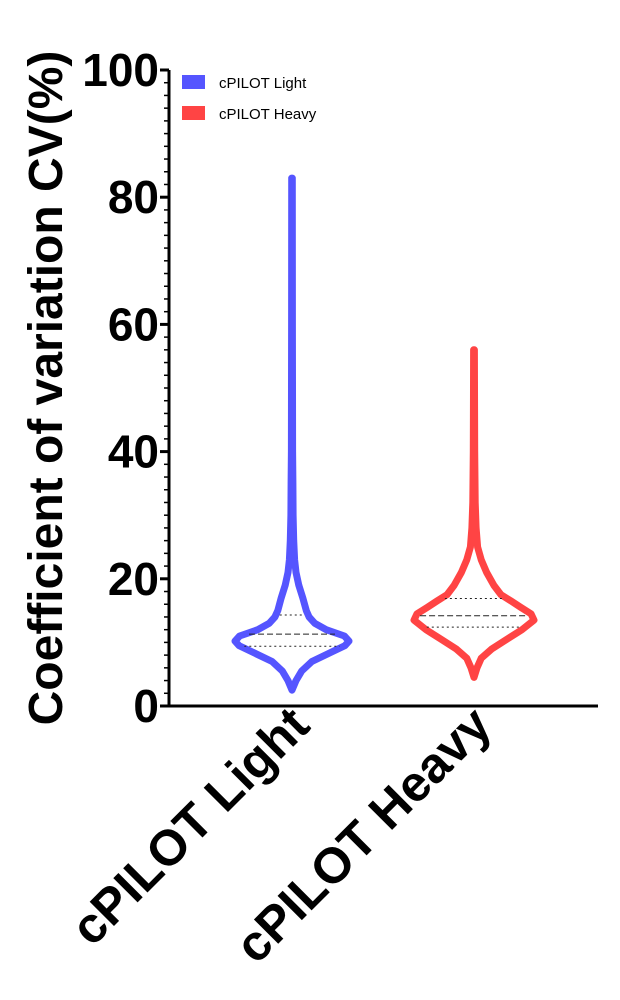 Image resolution: width=620 pixels, height=1000 pixels. What do you see at coordinates (133, 324) in the screenshot?
I see `y-tick-label: 60` at bounding box center [133, 324].